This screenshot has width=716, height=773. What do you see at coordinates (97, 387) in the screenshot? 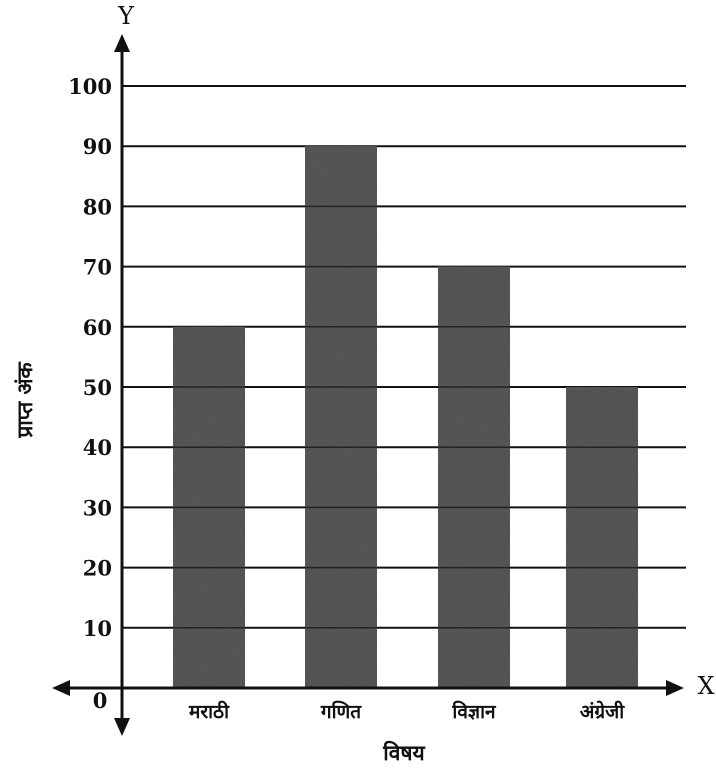
I see `y-tick-label: 50` at bounding box center [97, 387].